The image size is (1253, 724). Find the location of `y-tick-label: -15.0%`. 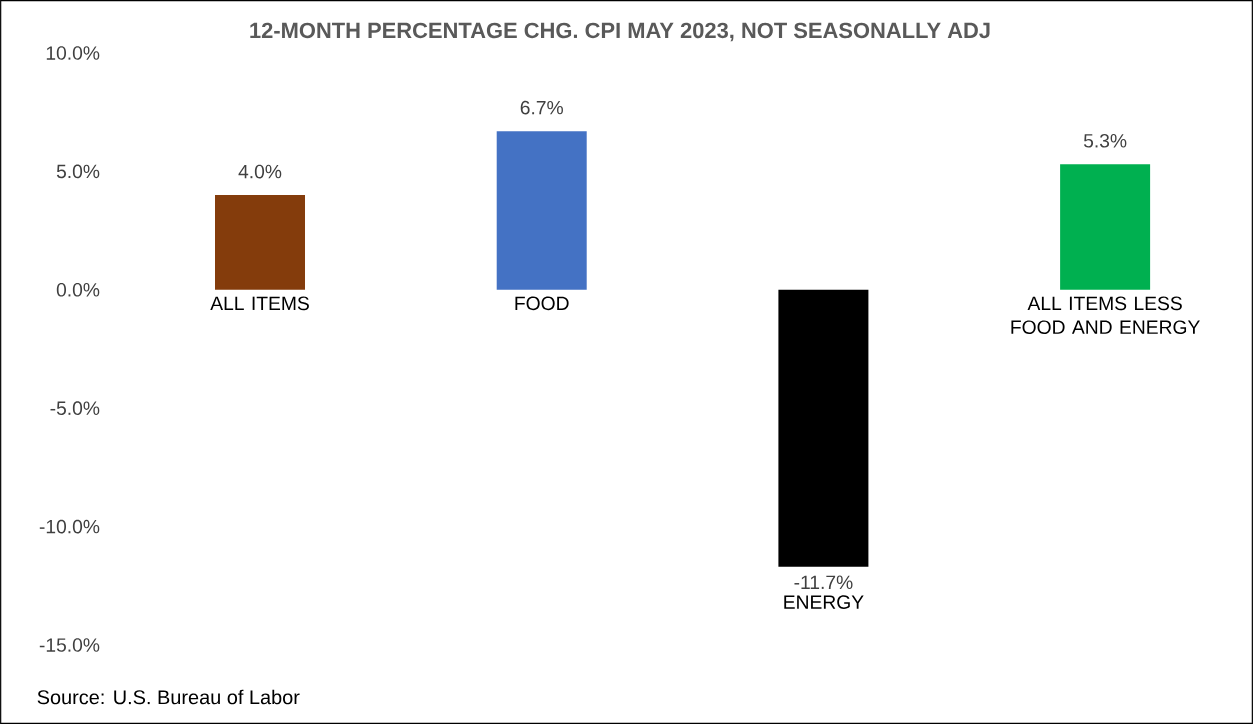

y-tick-label: -15.0% is located at coordinates (69, 645).